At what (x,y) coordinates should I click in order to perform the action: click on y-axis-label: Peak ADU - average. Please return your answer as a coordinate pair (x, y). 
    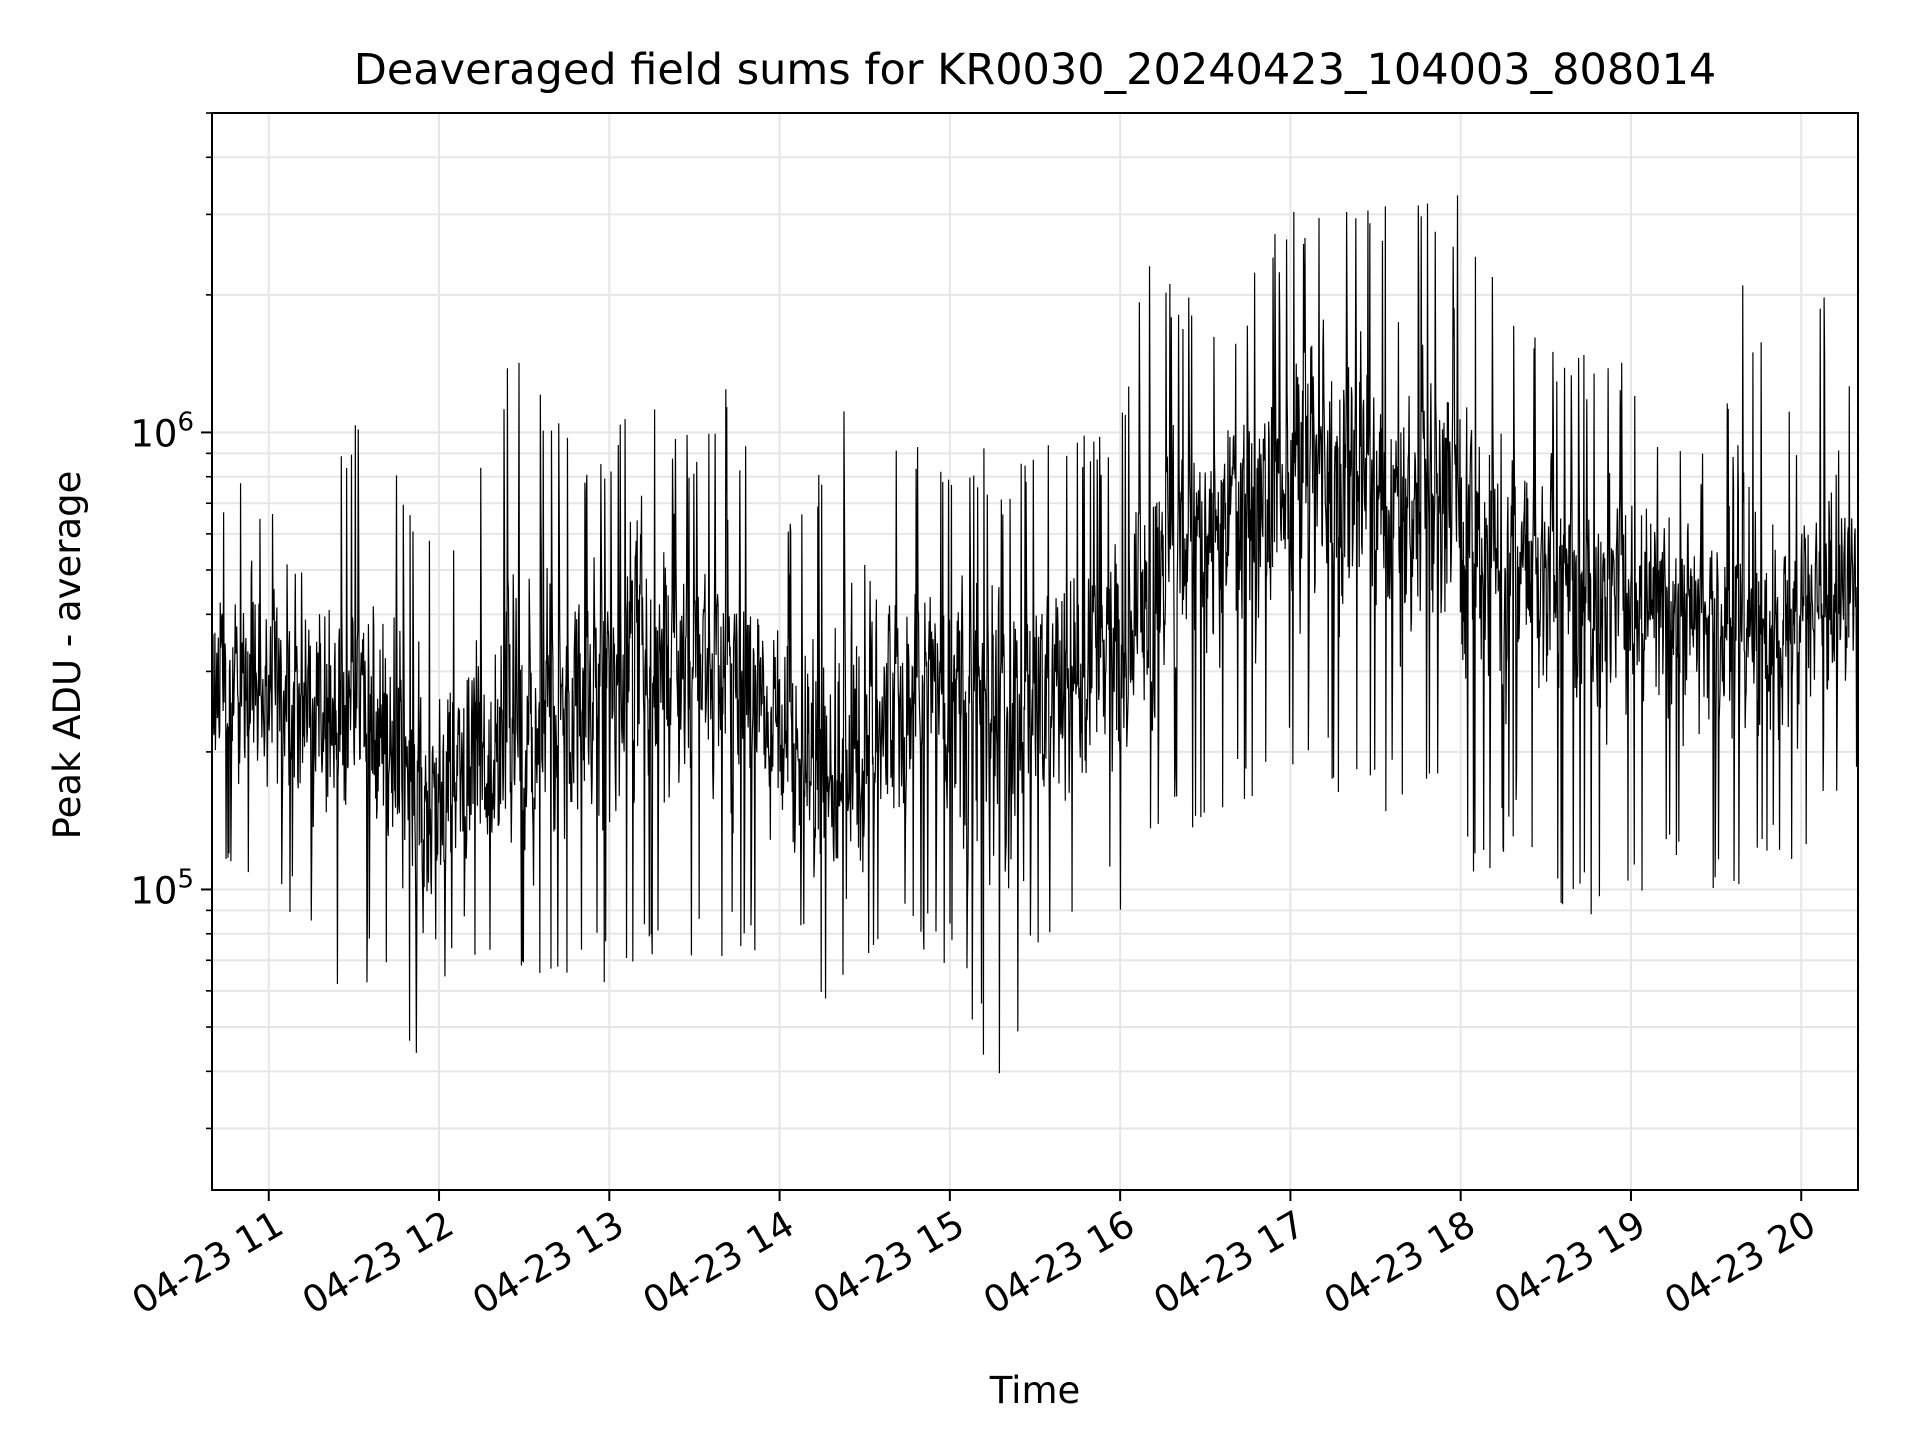
    Looking at the image, I should click on (67, 655).